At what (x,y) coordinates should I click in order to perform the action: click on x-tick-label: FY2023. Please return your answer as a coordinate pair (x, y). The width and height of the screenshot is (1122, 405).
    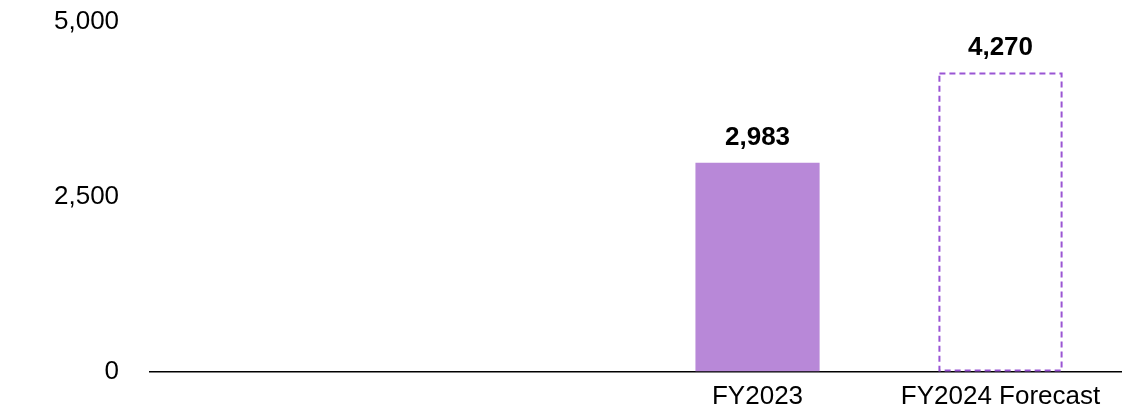
    Looking at the image, I should click on (757, 392).